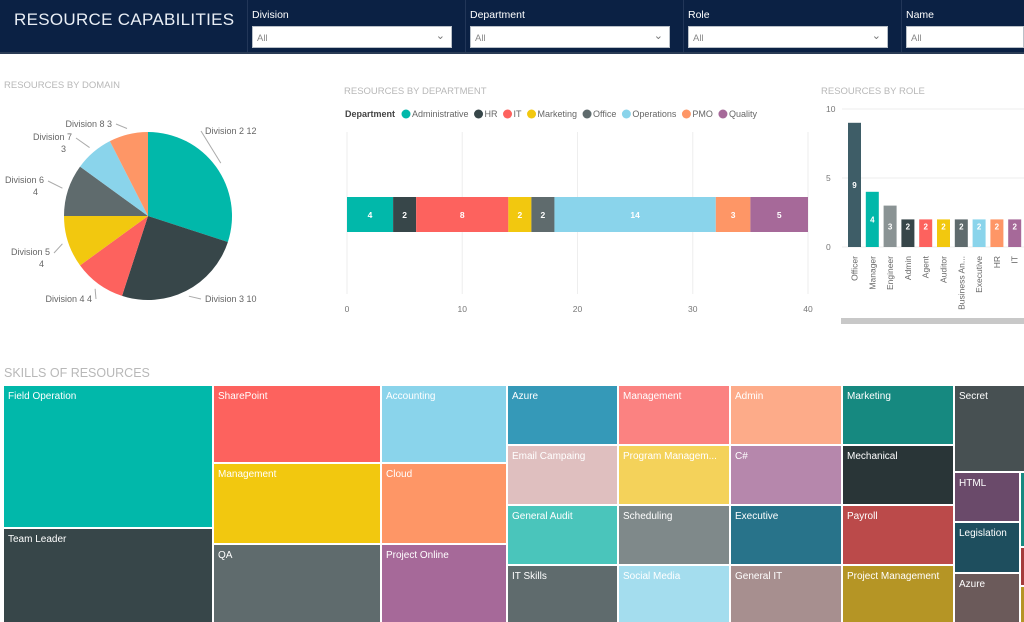 The height and width of the screenshot is (622, 1024). I want to click on treemap-tile: Project Management, so click(898, 594).